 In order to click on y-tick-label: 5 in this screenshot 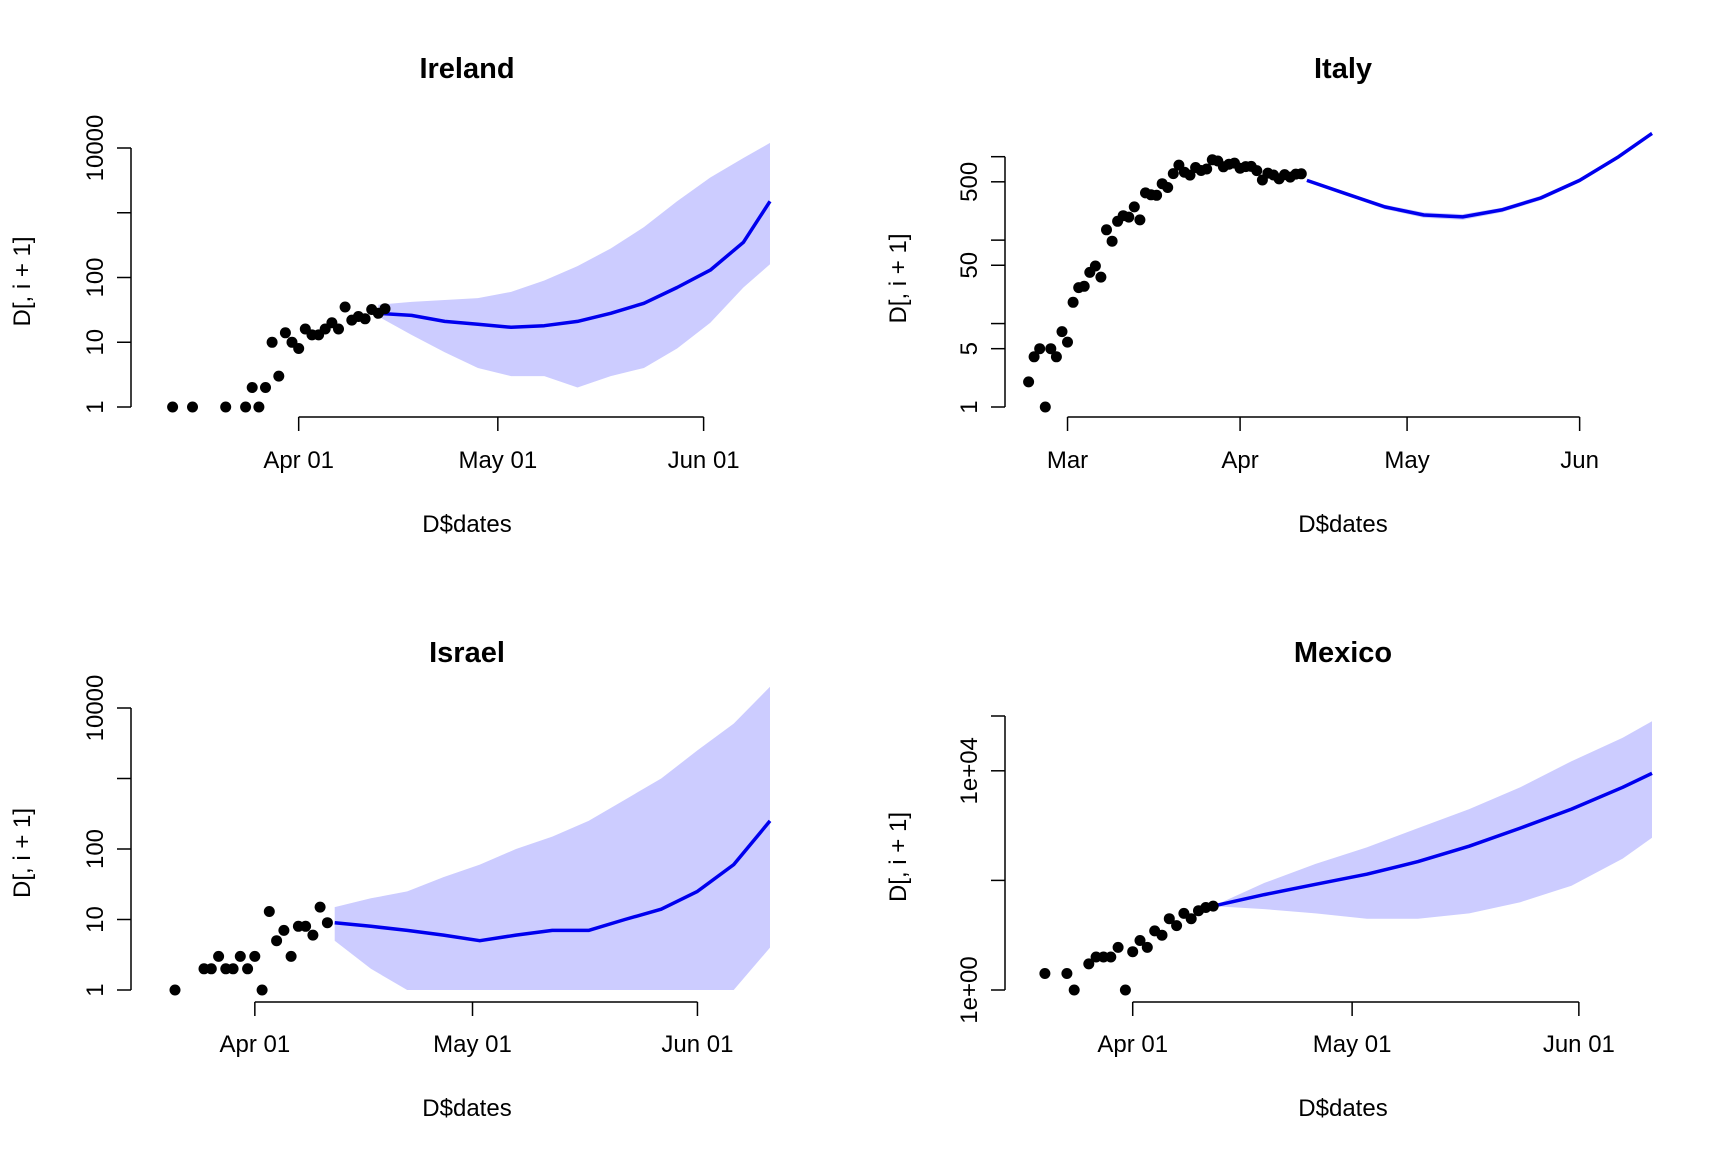, I will do `click(969, 348)`.